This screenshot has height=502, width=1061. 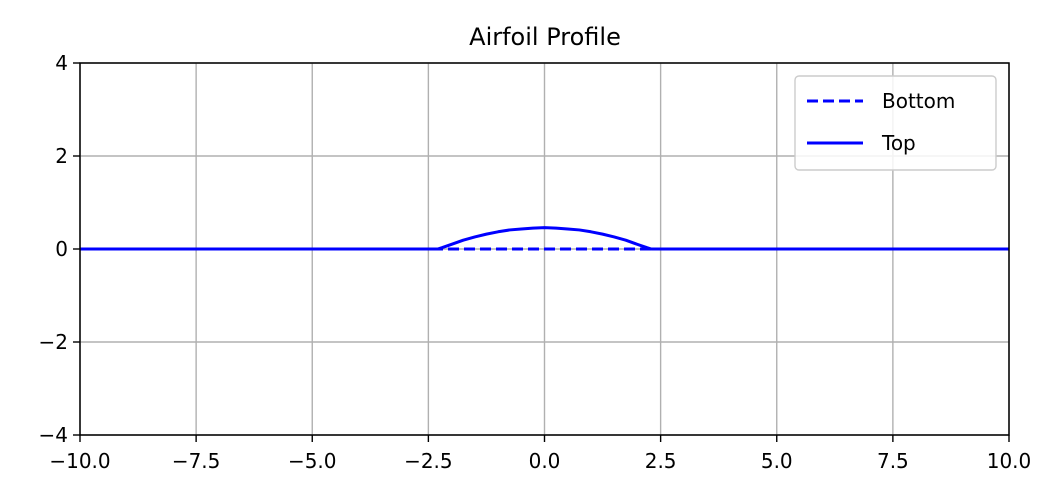 What do you see at coordinates (545, 461) in the screenshot?
I see `x-tick-label: 0.0` at bounding box center [545, 461].